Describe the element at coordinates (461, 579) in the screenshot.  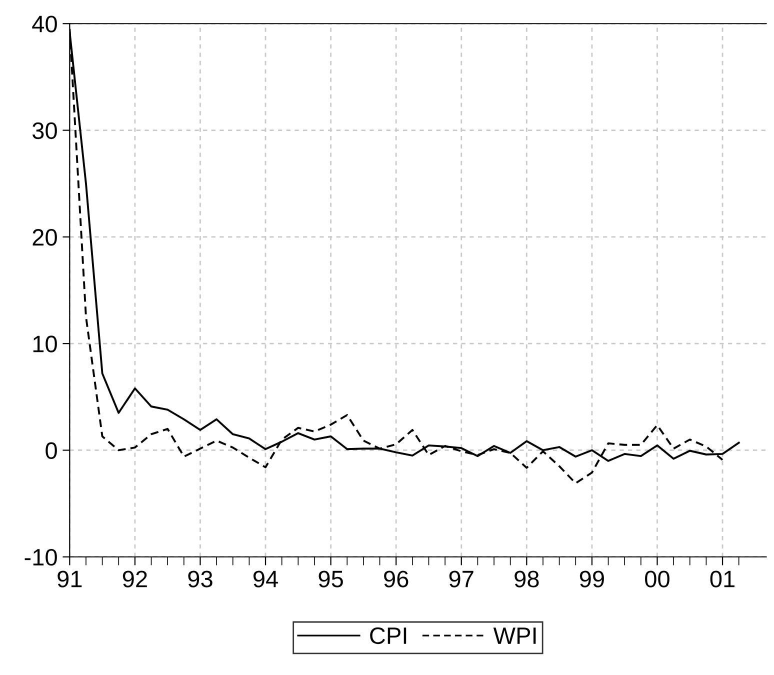
I see `x-tick-label: 97` at that location.